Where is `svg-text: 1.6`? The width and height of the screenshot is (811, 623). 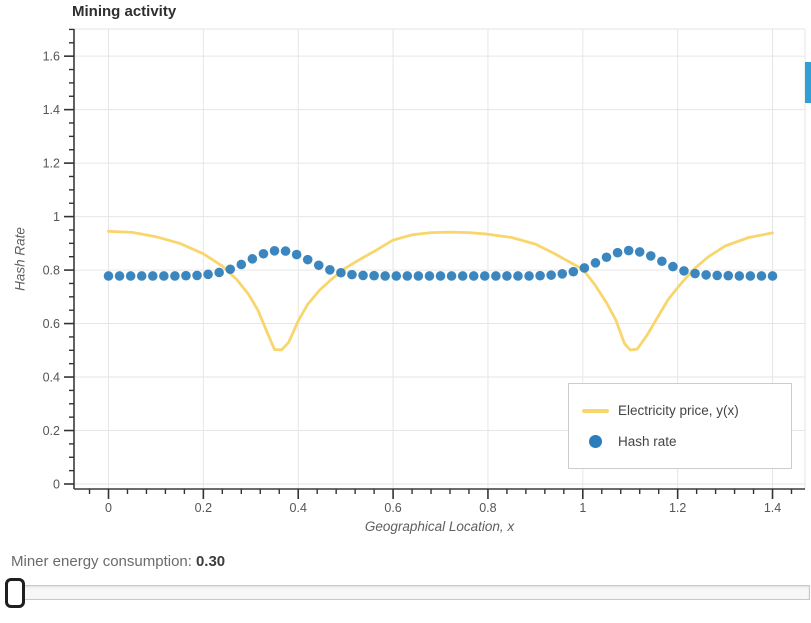 svg-text: 1.6 is located at coordinates (51, 57).